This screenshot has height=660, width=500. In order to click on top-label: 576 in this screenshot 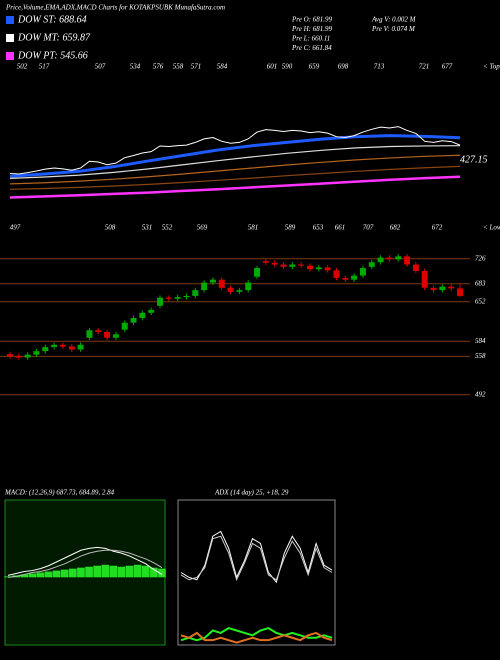, I will do `click(158, 67)`.